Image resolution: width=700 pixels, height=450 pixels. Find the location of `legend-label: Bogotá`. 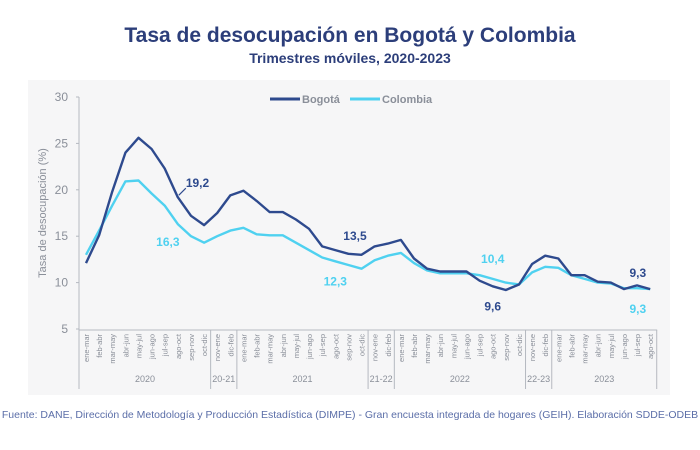

legend-label: Bogotá is located at coordinates (321, 100).